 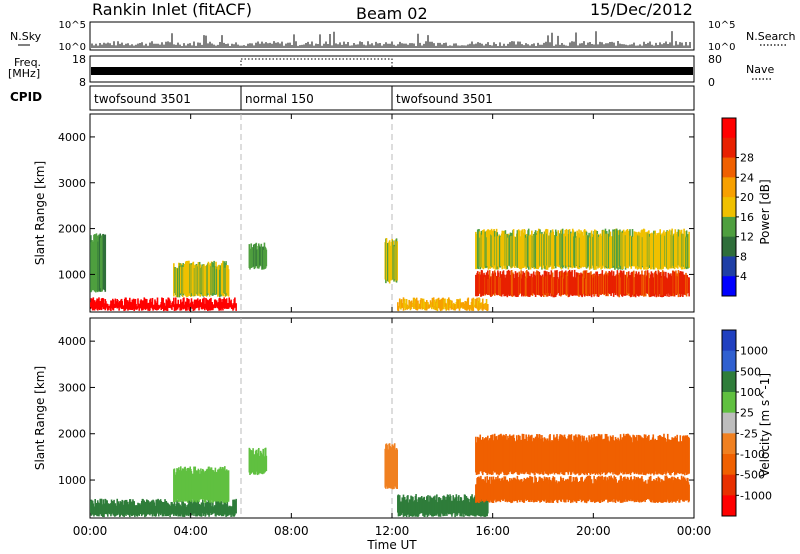 I want to click on cpid-segments: twofsound 3501 normal 150 twofsound 3501, so click(x=293, y=98).